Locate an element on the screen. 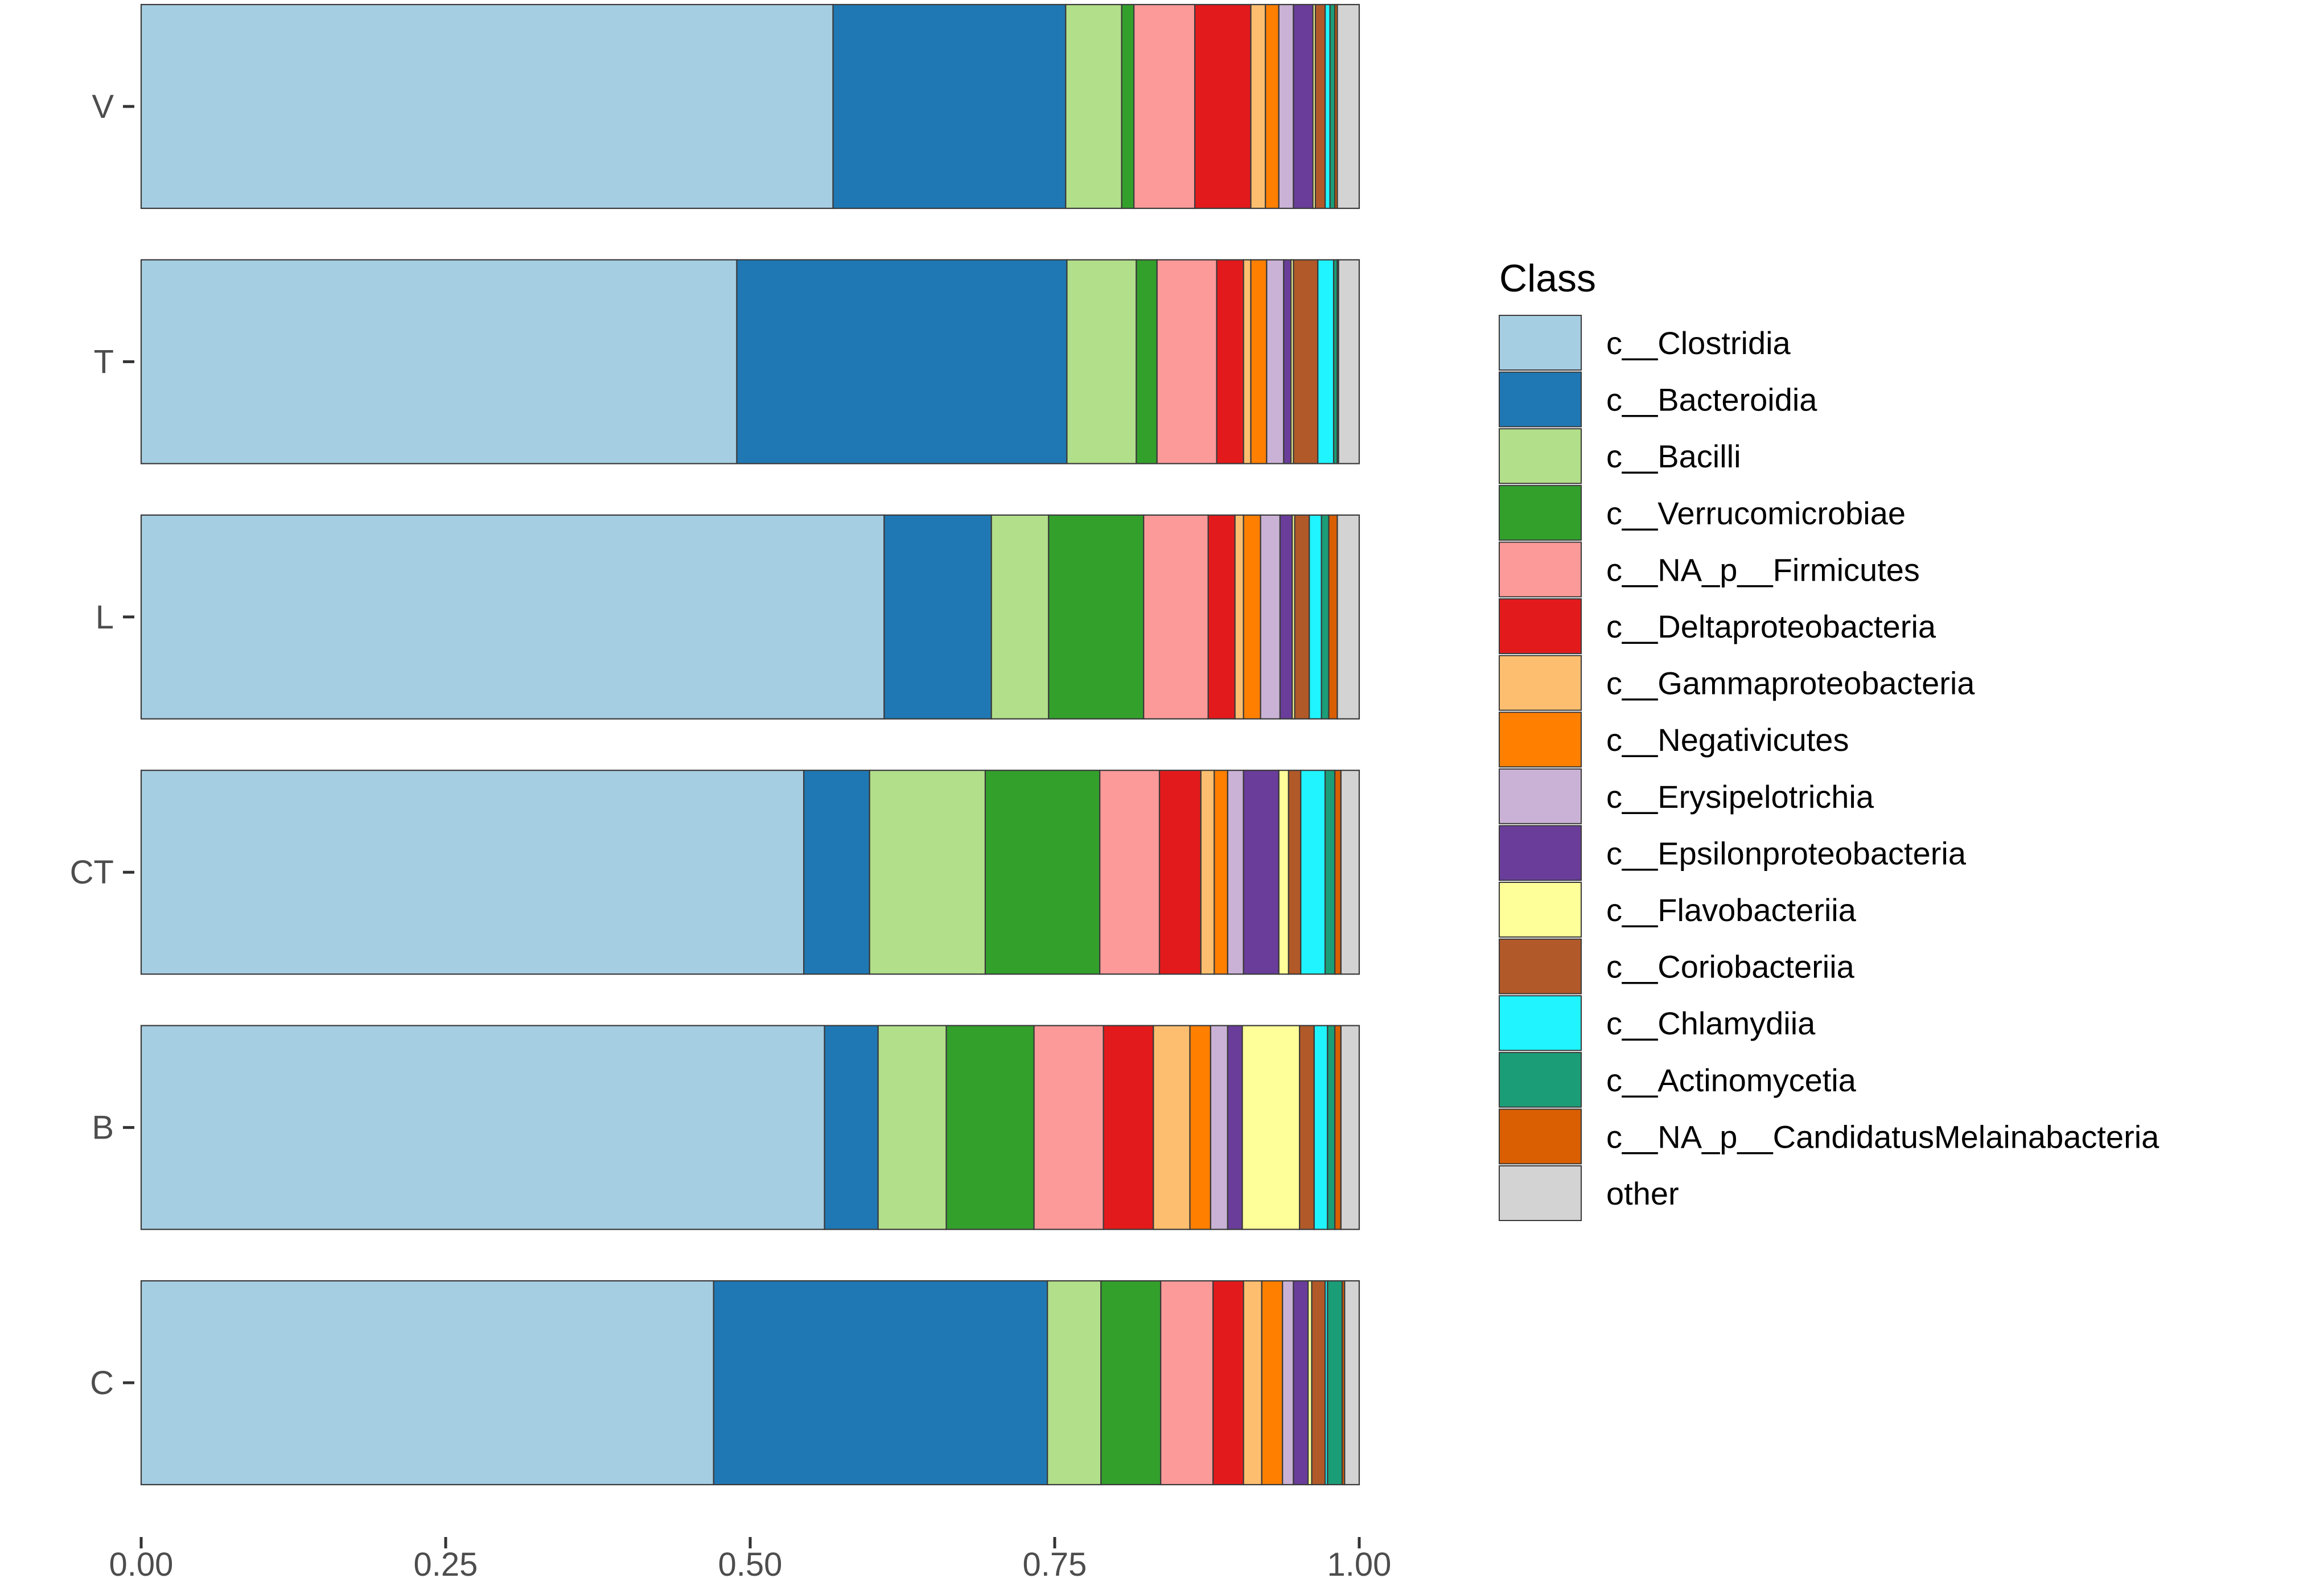  bar-segment-ct-c-clostridia is located at coordinates (472, 872).